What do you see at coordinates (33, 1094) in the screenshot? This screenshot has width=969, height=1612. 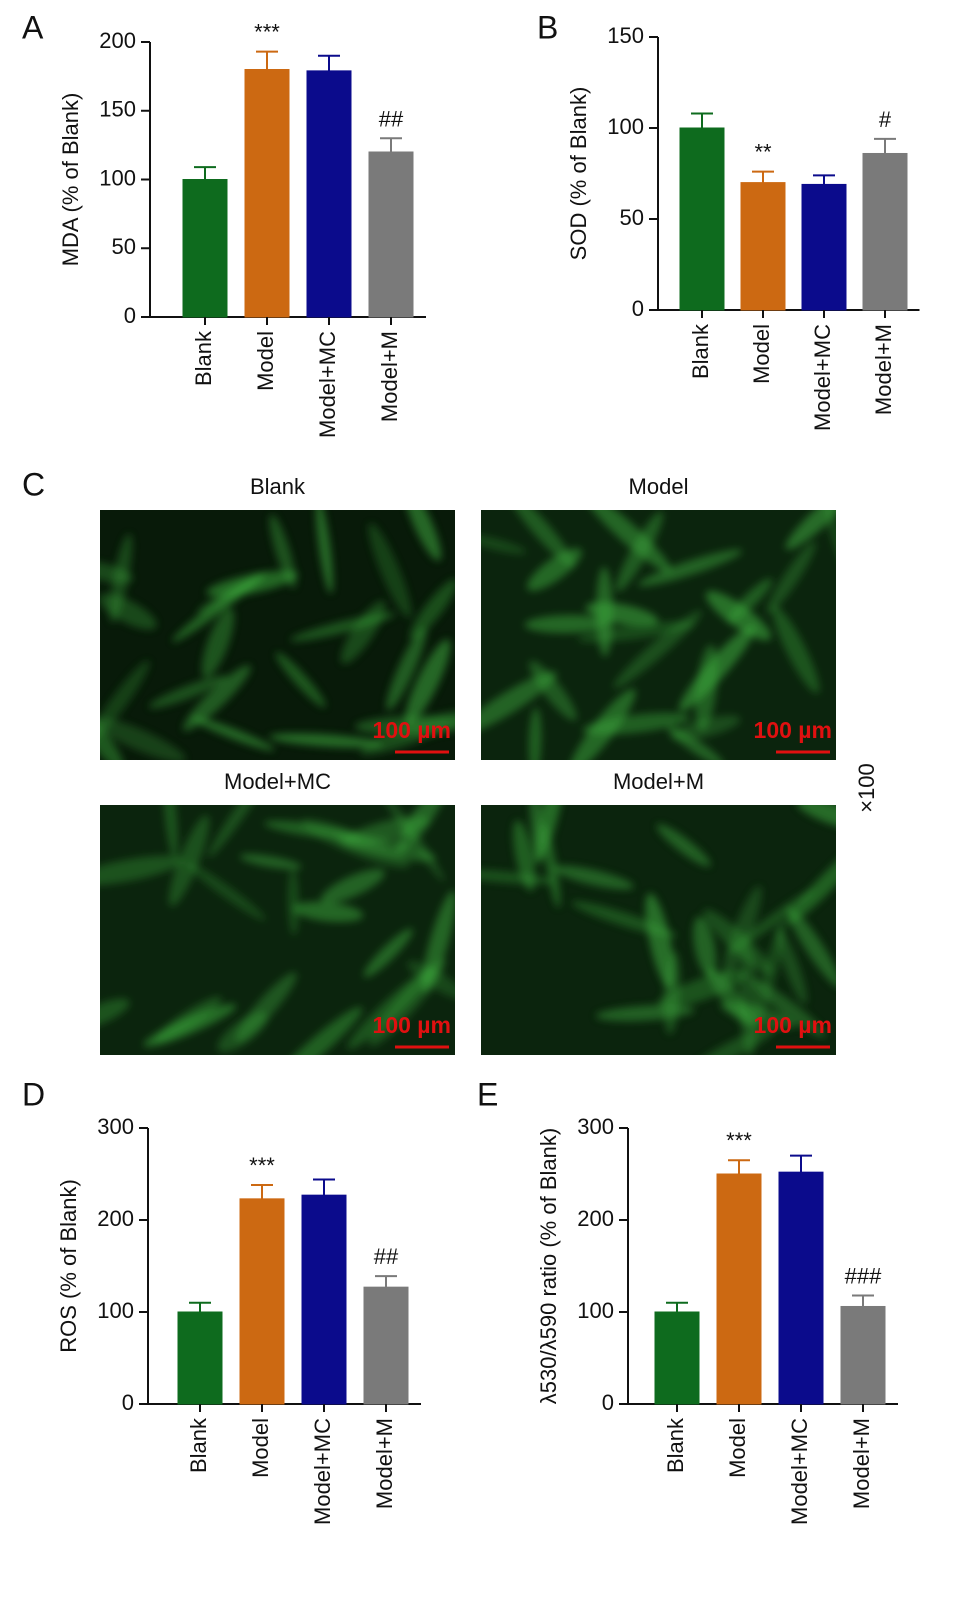 I see `panel-label: D` at bounding box center [33, 1094].